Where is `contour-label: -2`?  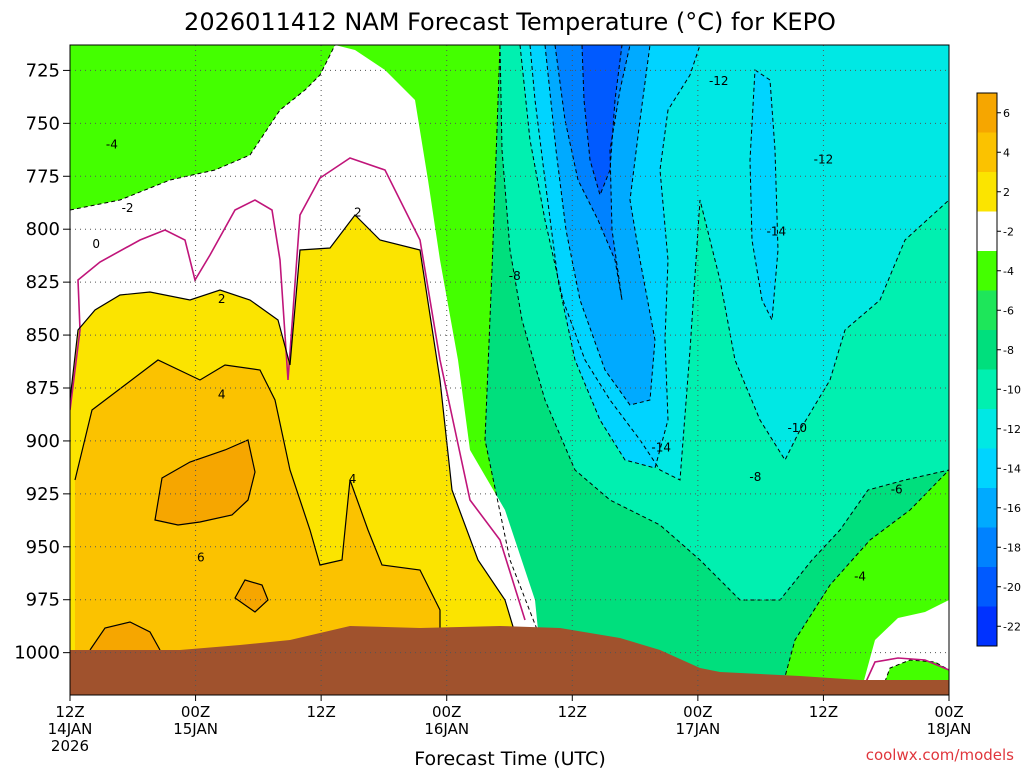
contour-label: -2 is located at coordinates (128, 208).